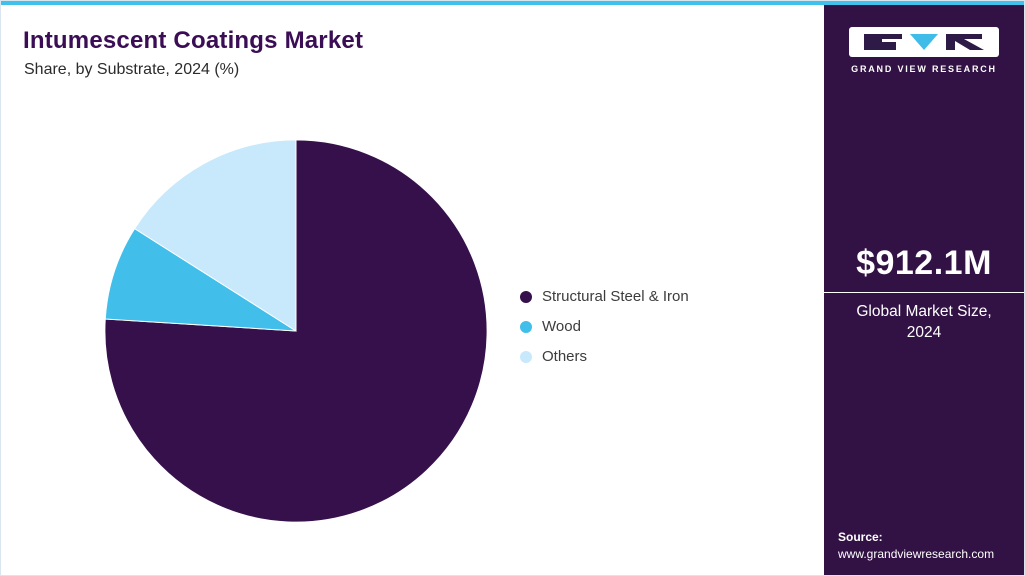 The height and width of the screenshot is (576, 1025). Describe the element at coordinates (916, 545) in the screenshot. I see `source-block: Source: www.grandviewresearch.com` at that location.